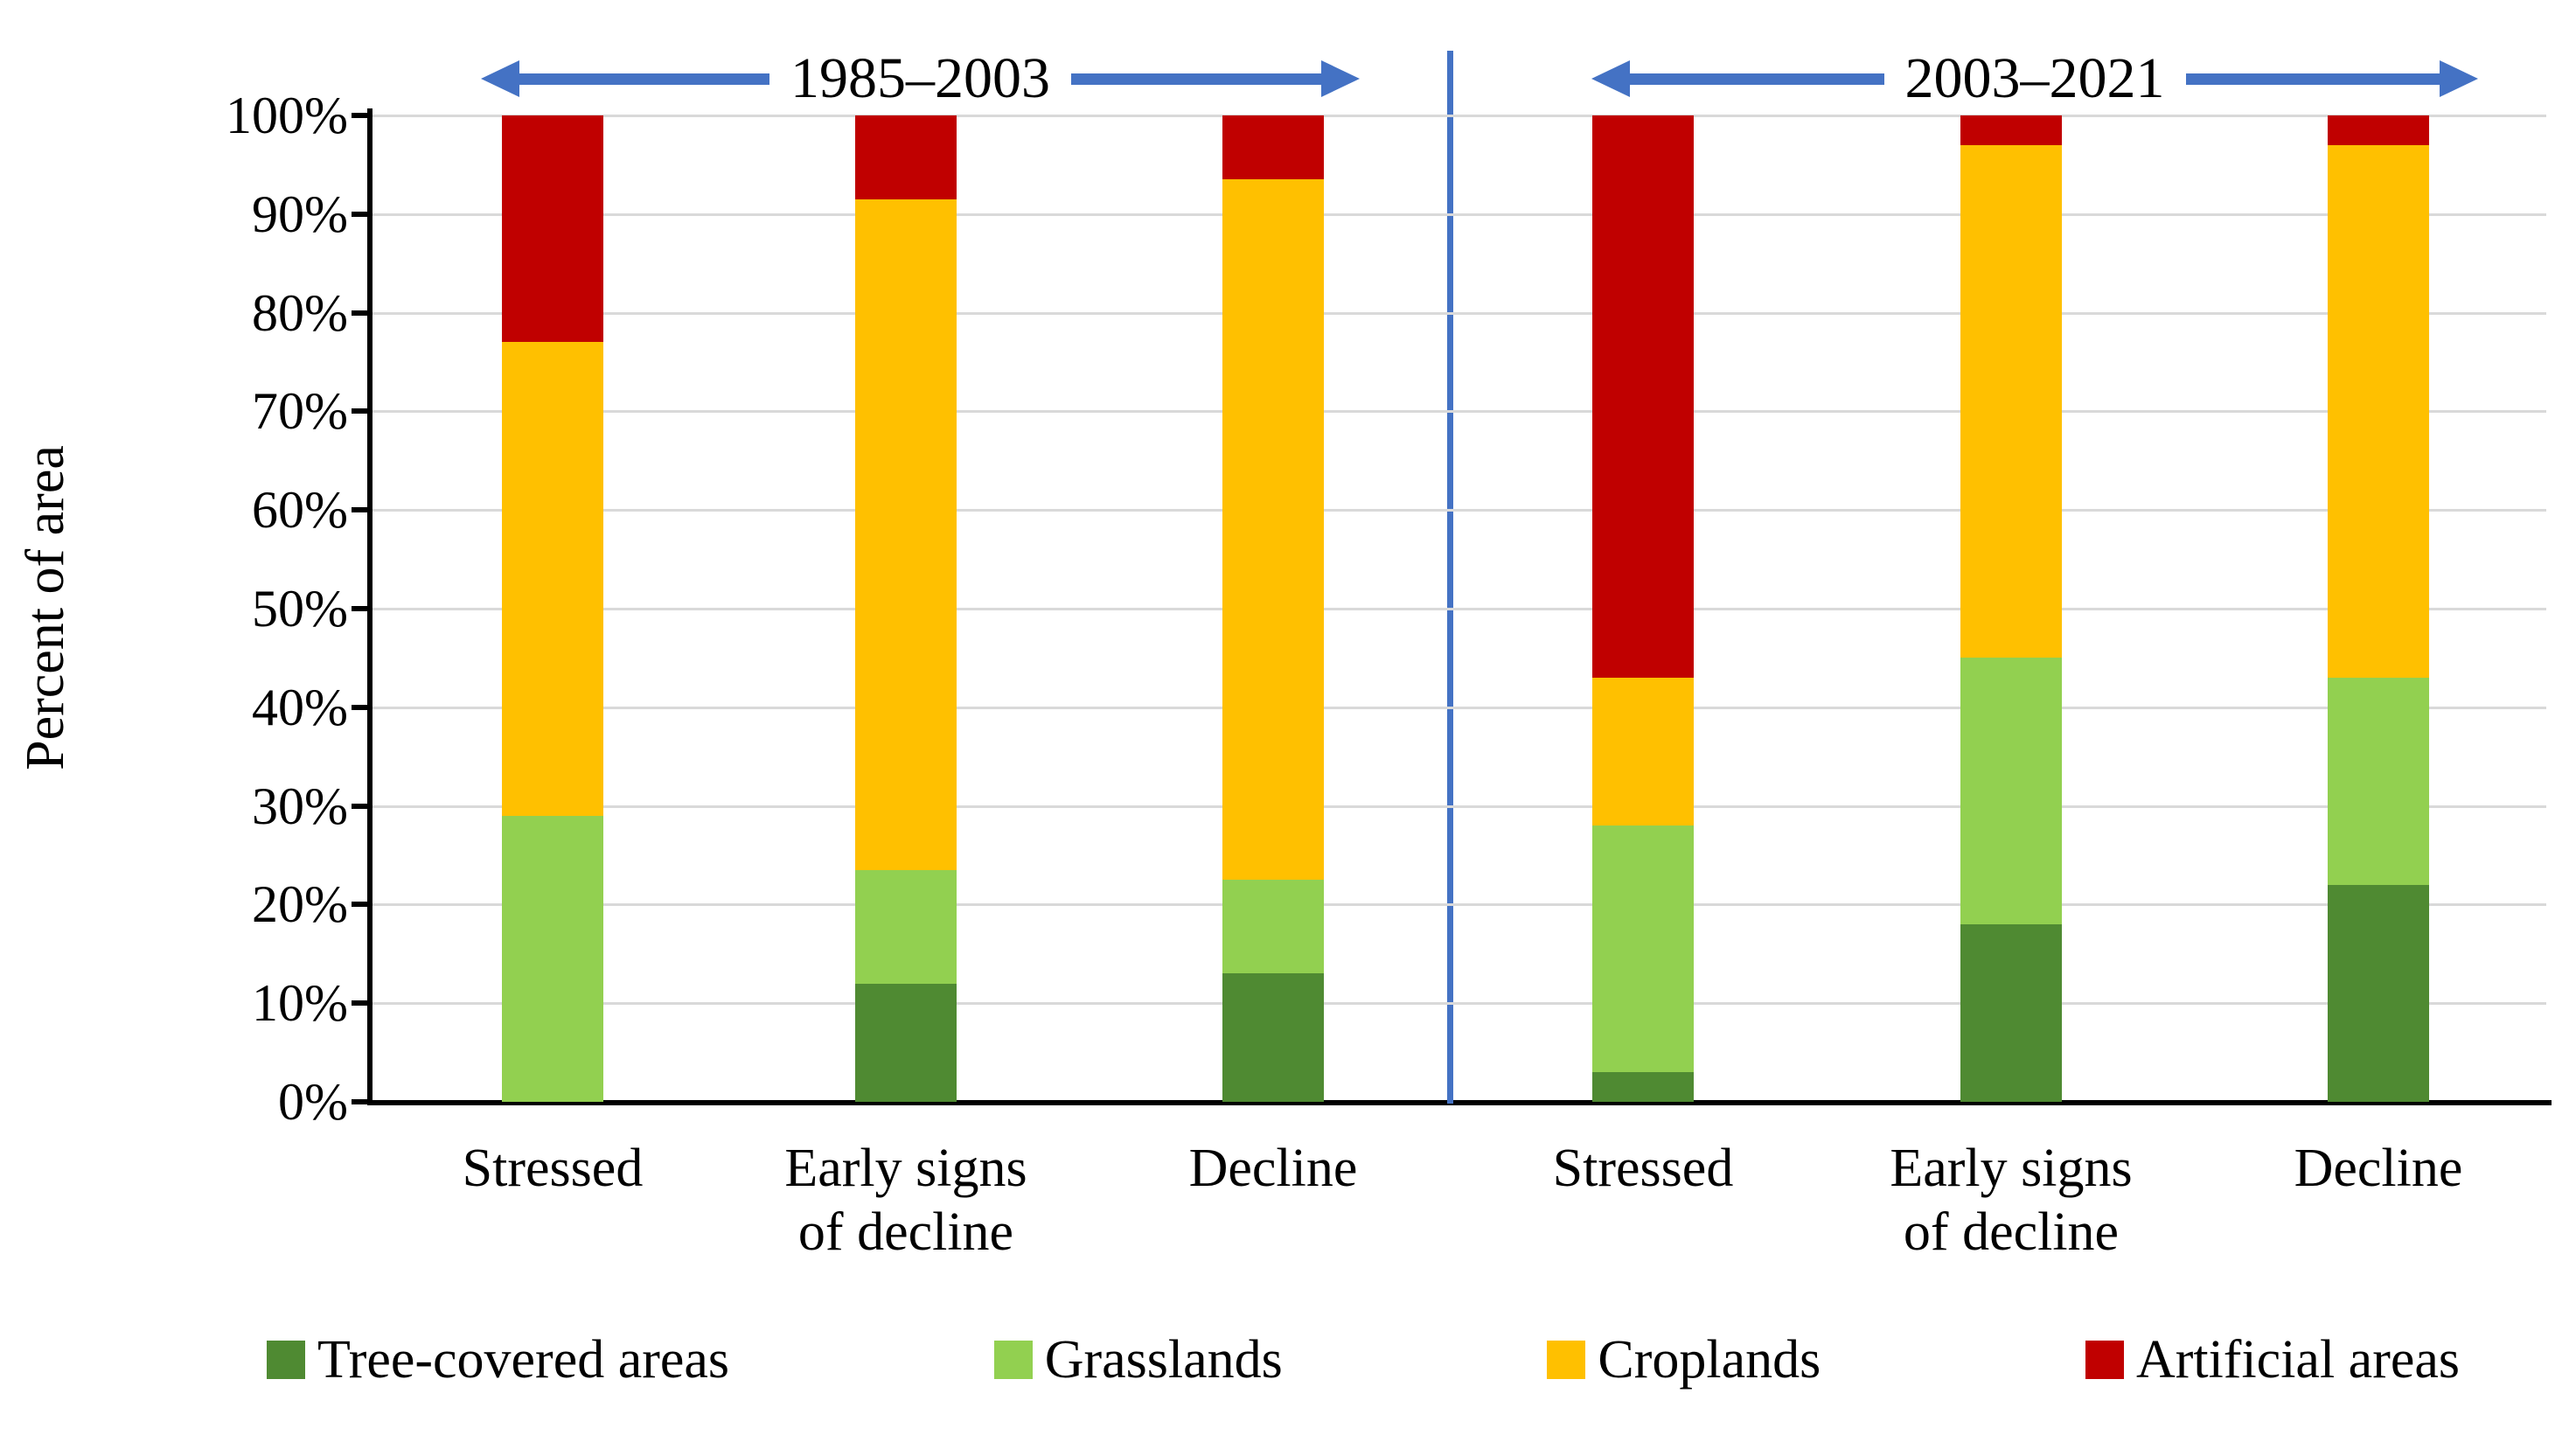 This screenshot has width=2576, height=1456. What do you see at coordinates (313, 1102) in the screenshot?
I see `y-tick-label: 0%` at bounding box center [313, 1102].